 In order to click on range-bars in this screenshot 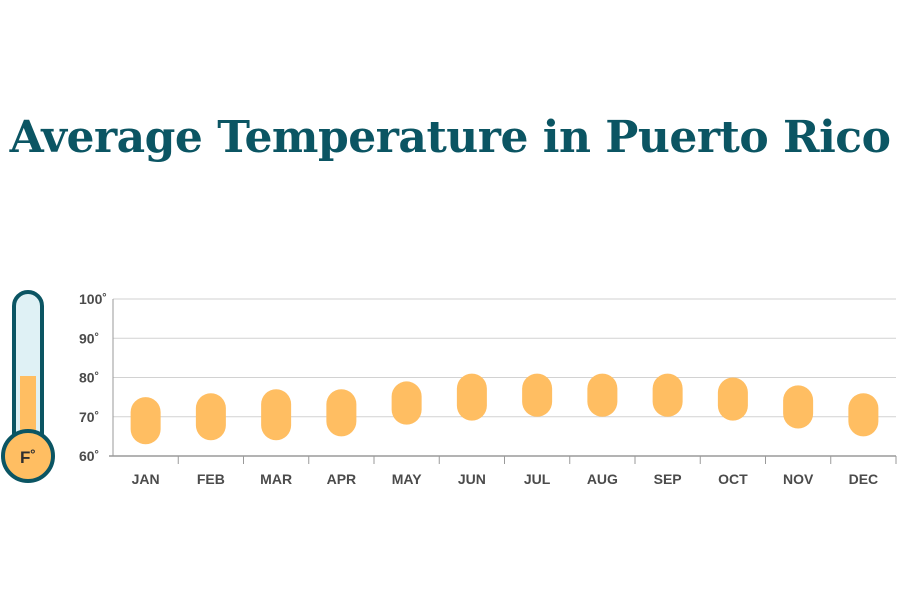, I will do `click(504, 409)`.